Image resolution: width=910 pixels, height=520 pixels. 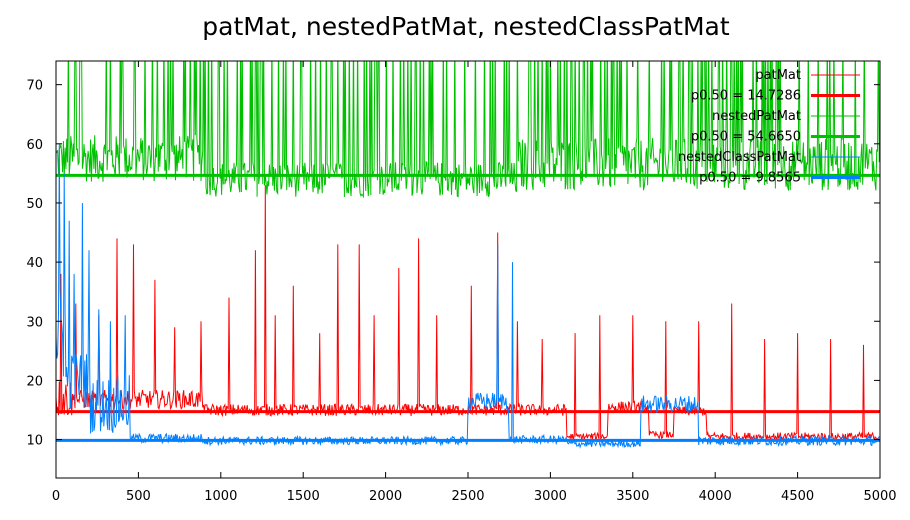 What do you see at coordinates (746, 137) in the screenshot?
I see `legend-label: p0.50 = 54.6650` at bounding box center [746, 137].